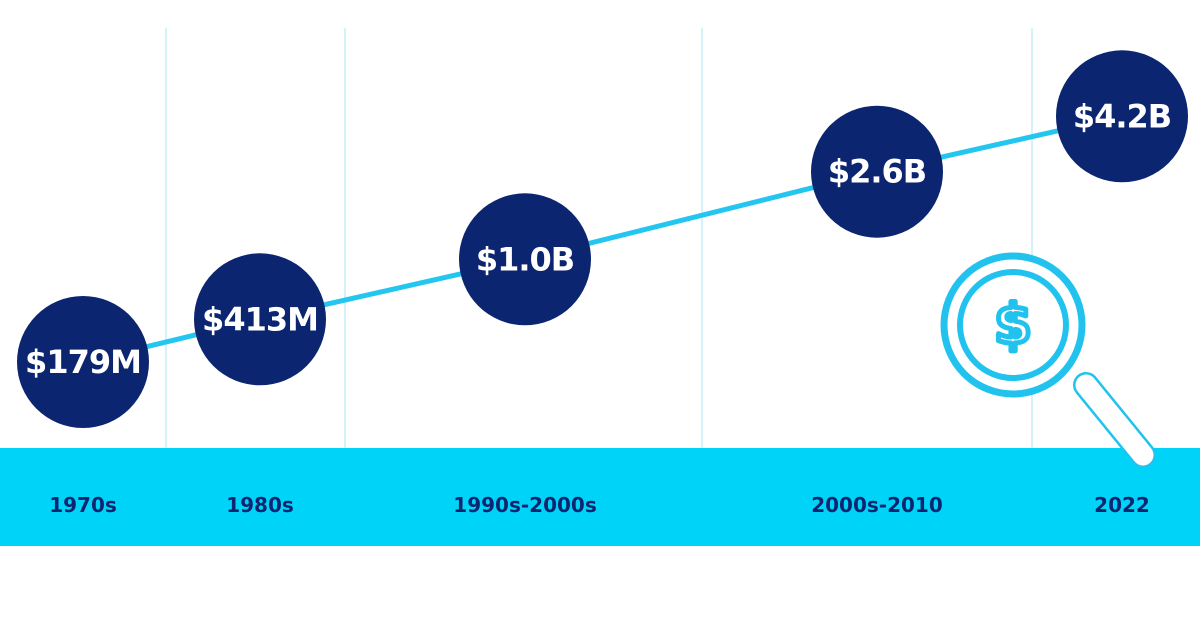  Describe the element at coordinates (83, 505) in the screenshot. I see `period-label: 1970s` at that location.